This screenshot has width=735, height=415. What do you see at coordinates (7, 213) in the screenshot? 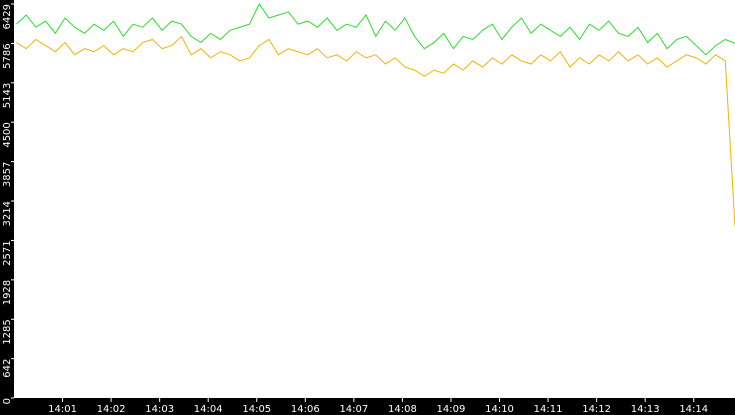
I see `y-tick-label: 3214` at bounding box center [7, 213].